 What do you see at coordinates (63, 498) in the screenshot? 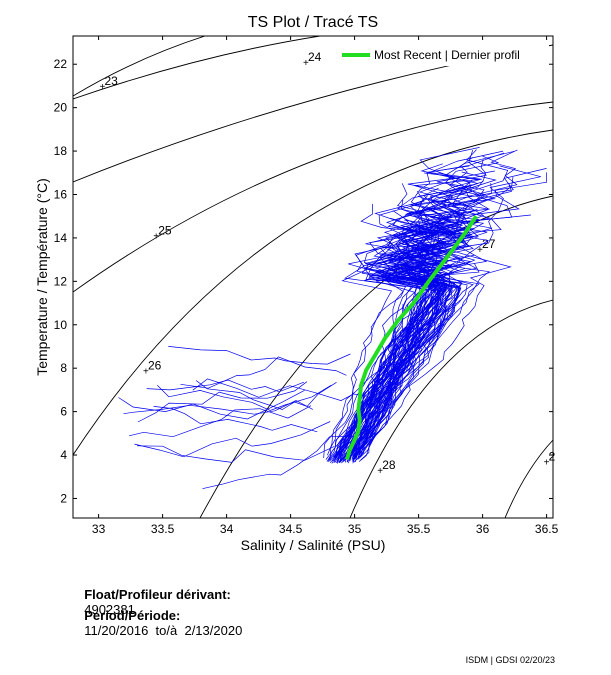
I see `y-tick-label: 2` at bounding box center [63, 498].